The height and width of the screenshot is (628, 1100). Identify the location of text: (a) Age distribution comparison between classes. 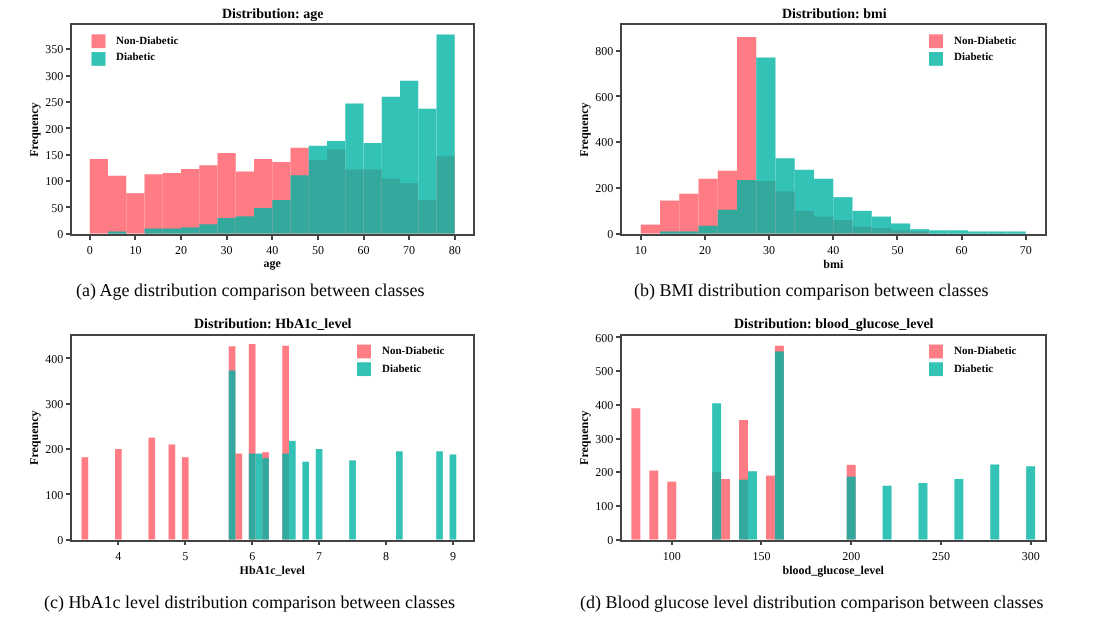
(251, 290).